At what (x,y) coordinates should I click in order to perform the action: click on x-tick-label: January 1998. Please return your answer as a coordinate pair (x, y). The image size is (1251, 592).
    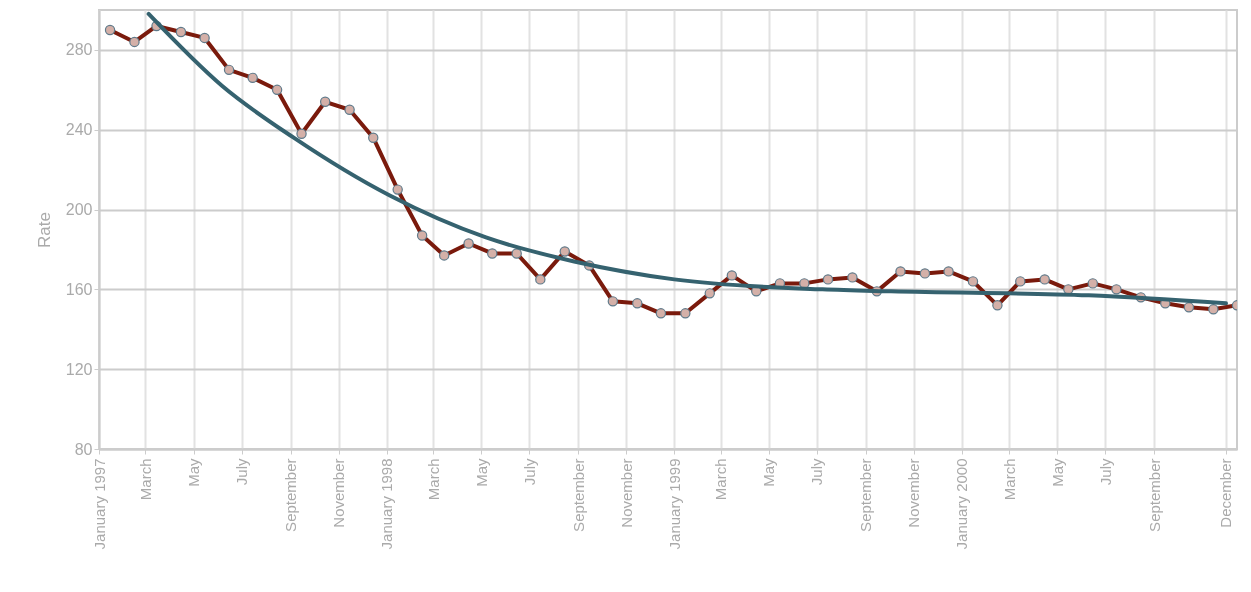
    Looking at the image, I should click on (387, 504).